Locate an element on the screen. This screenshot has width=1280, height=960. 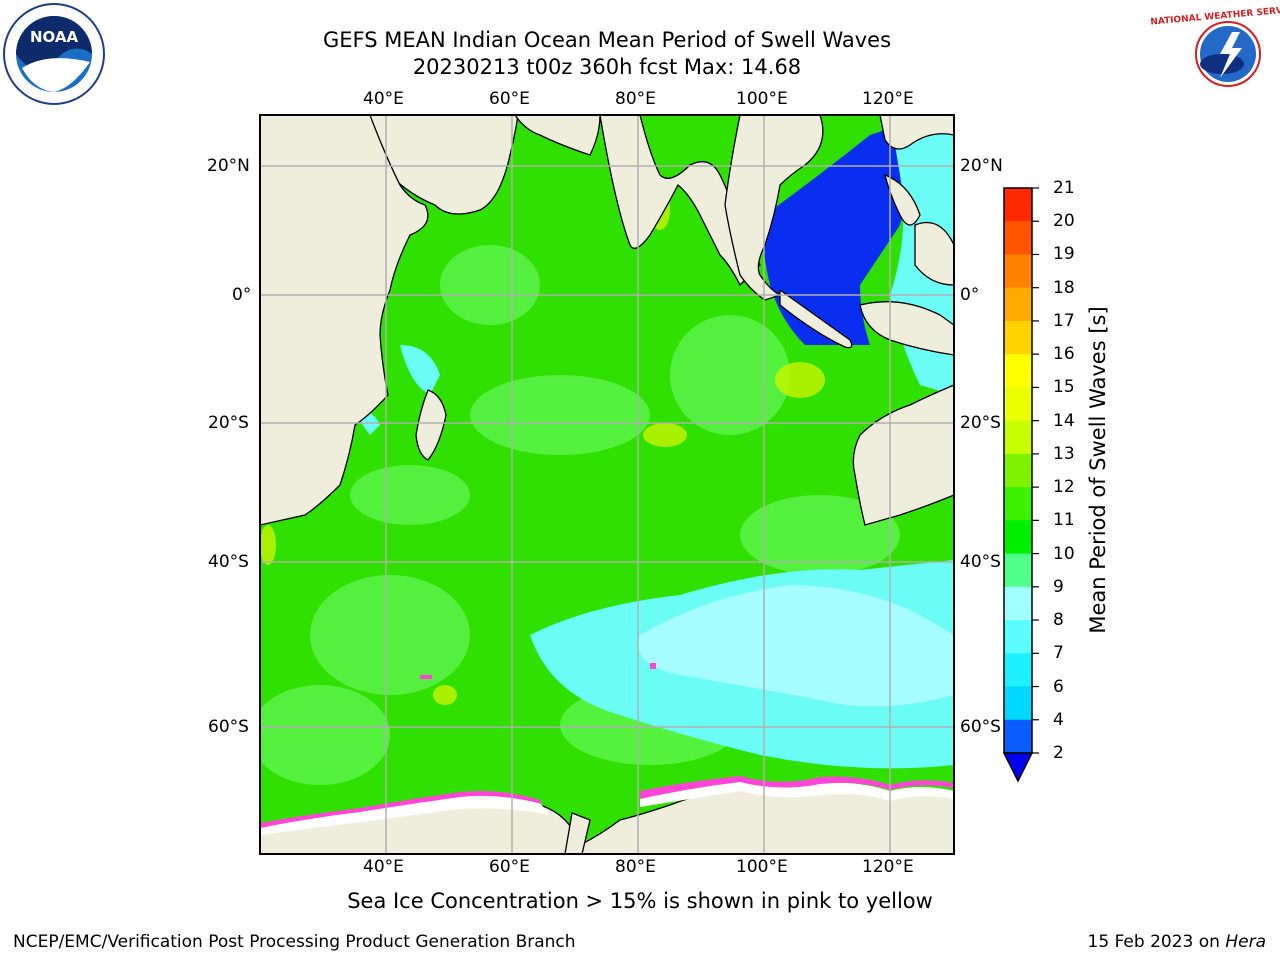
swell-region-lightcyan is located at coordinates (796, 646).